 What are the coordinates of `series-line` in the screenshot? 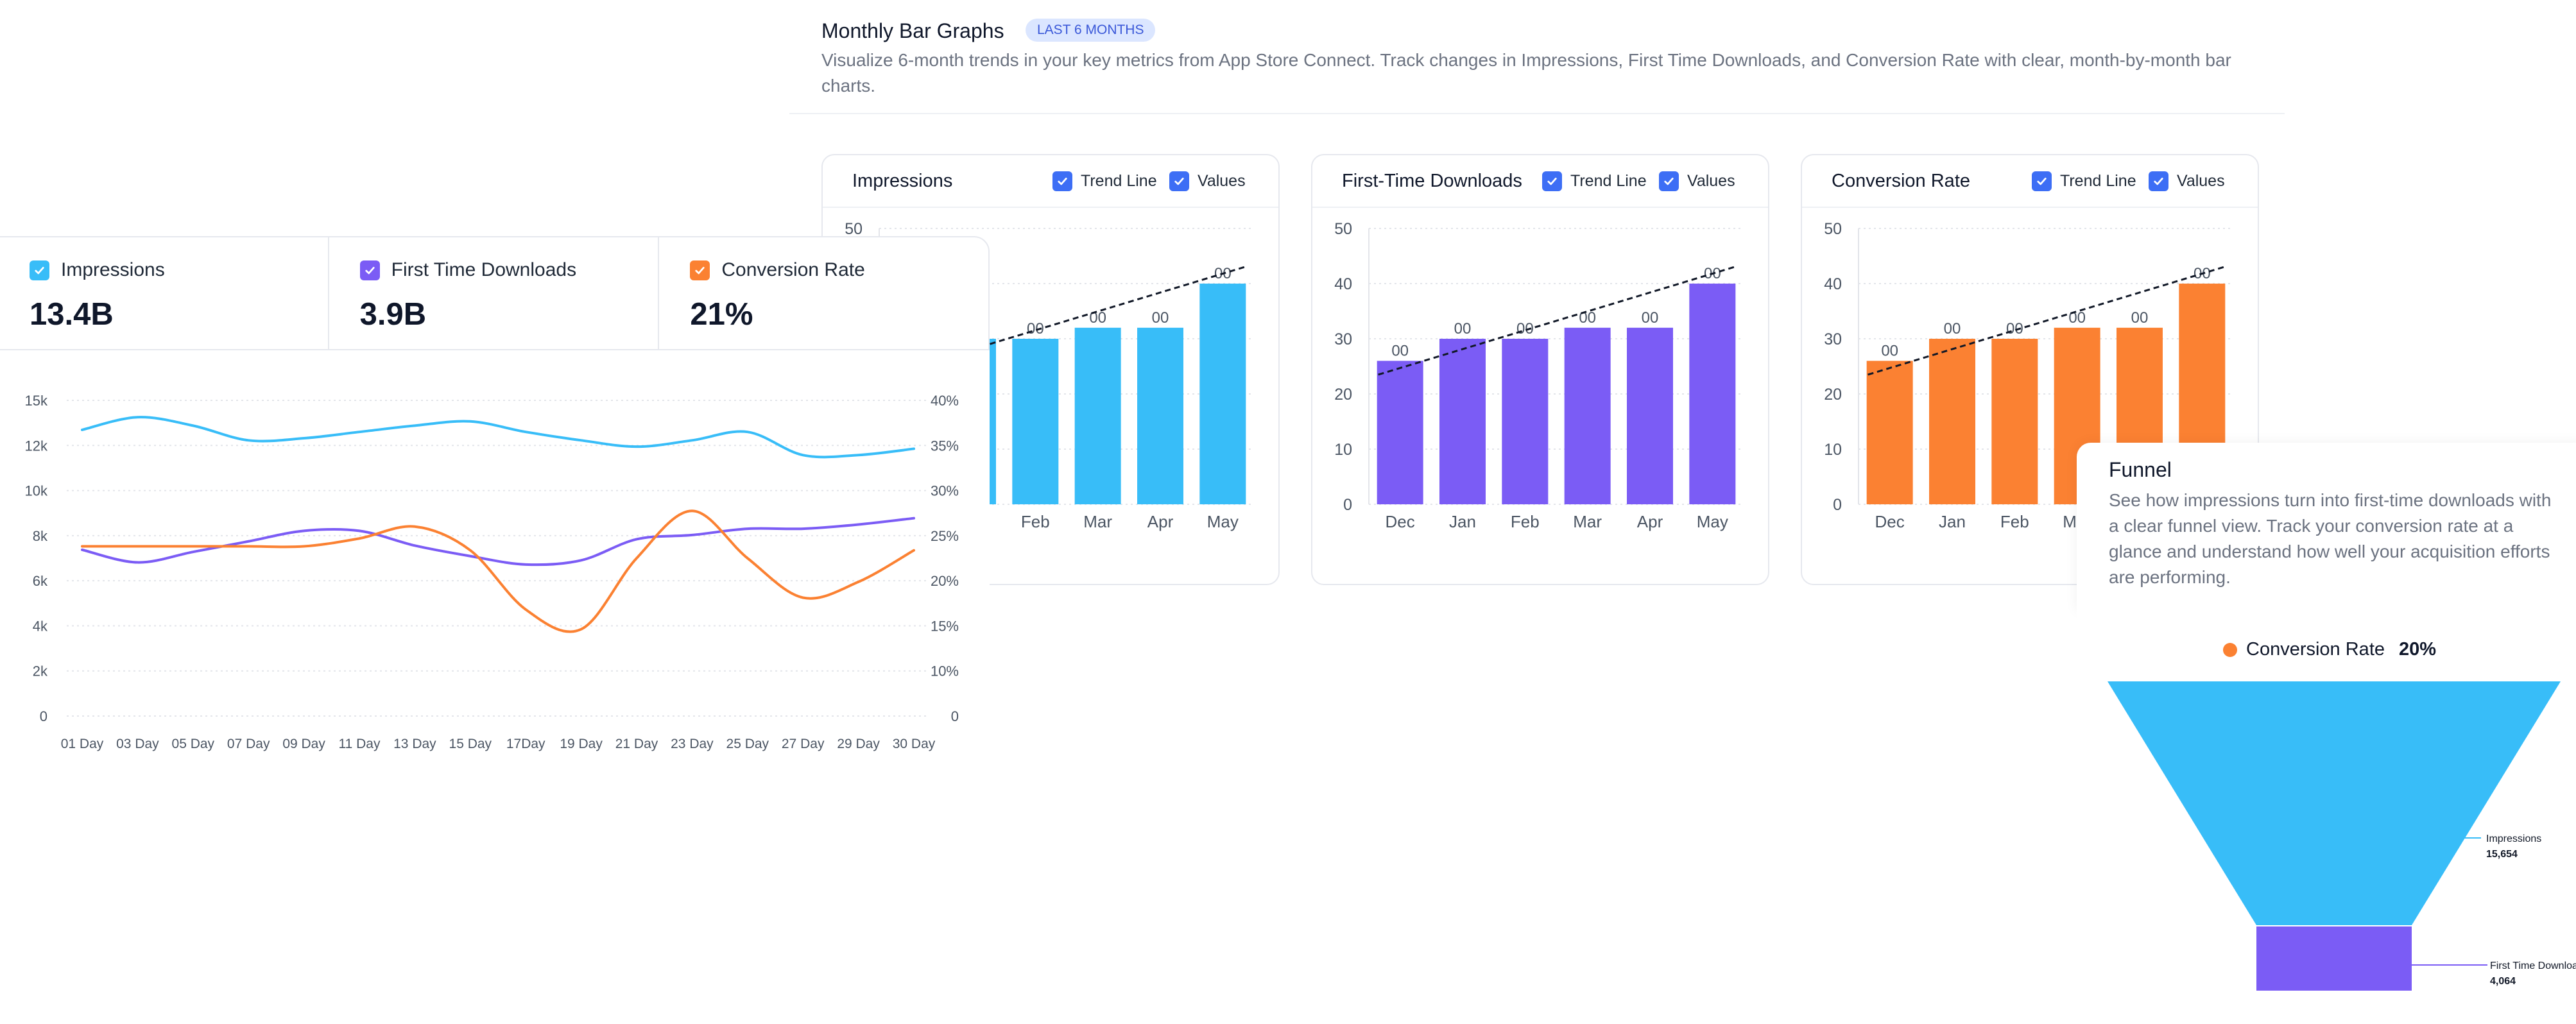 It's located at (498, 437).